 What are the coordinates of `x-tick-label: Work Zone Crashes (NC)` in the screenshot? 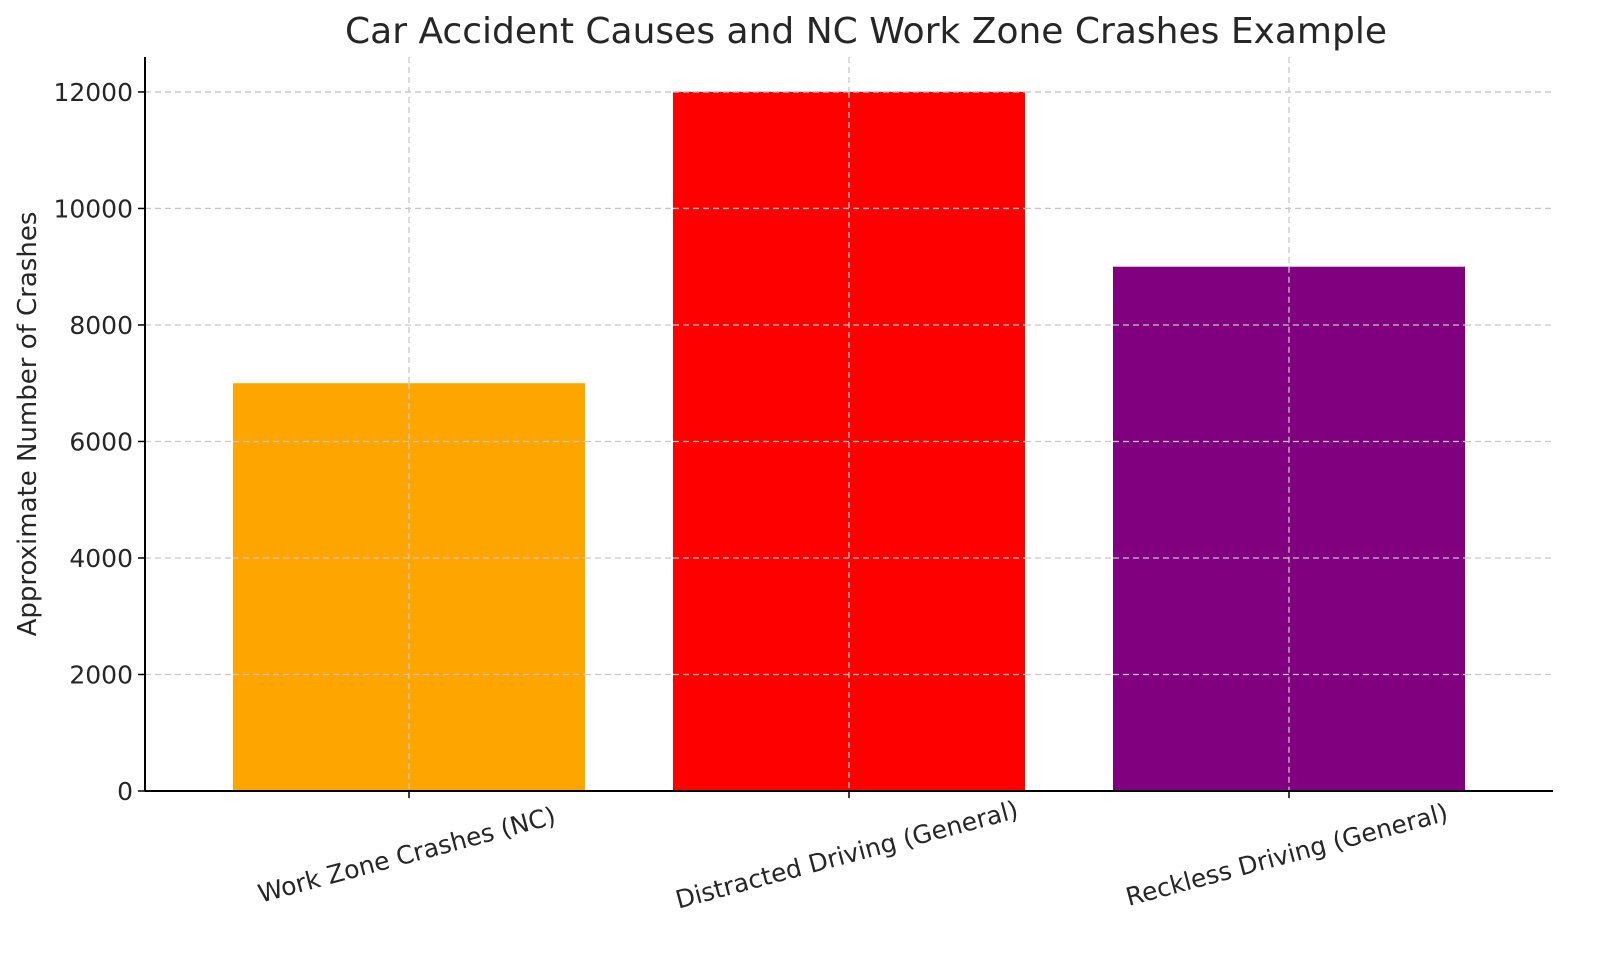 It's located at (407, 854).